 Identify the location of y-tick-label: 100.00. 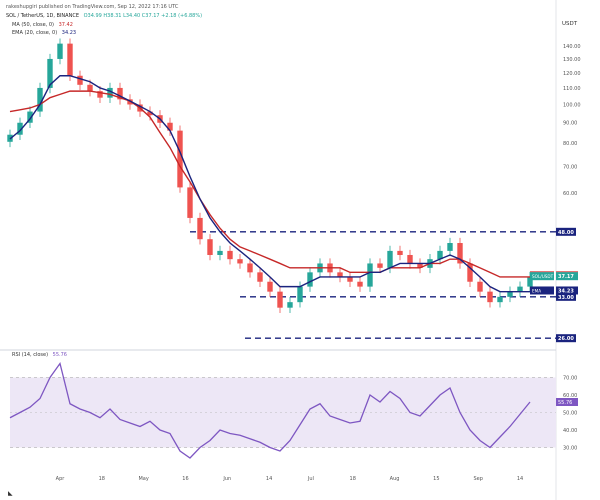
(572, 105).